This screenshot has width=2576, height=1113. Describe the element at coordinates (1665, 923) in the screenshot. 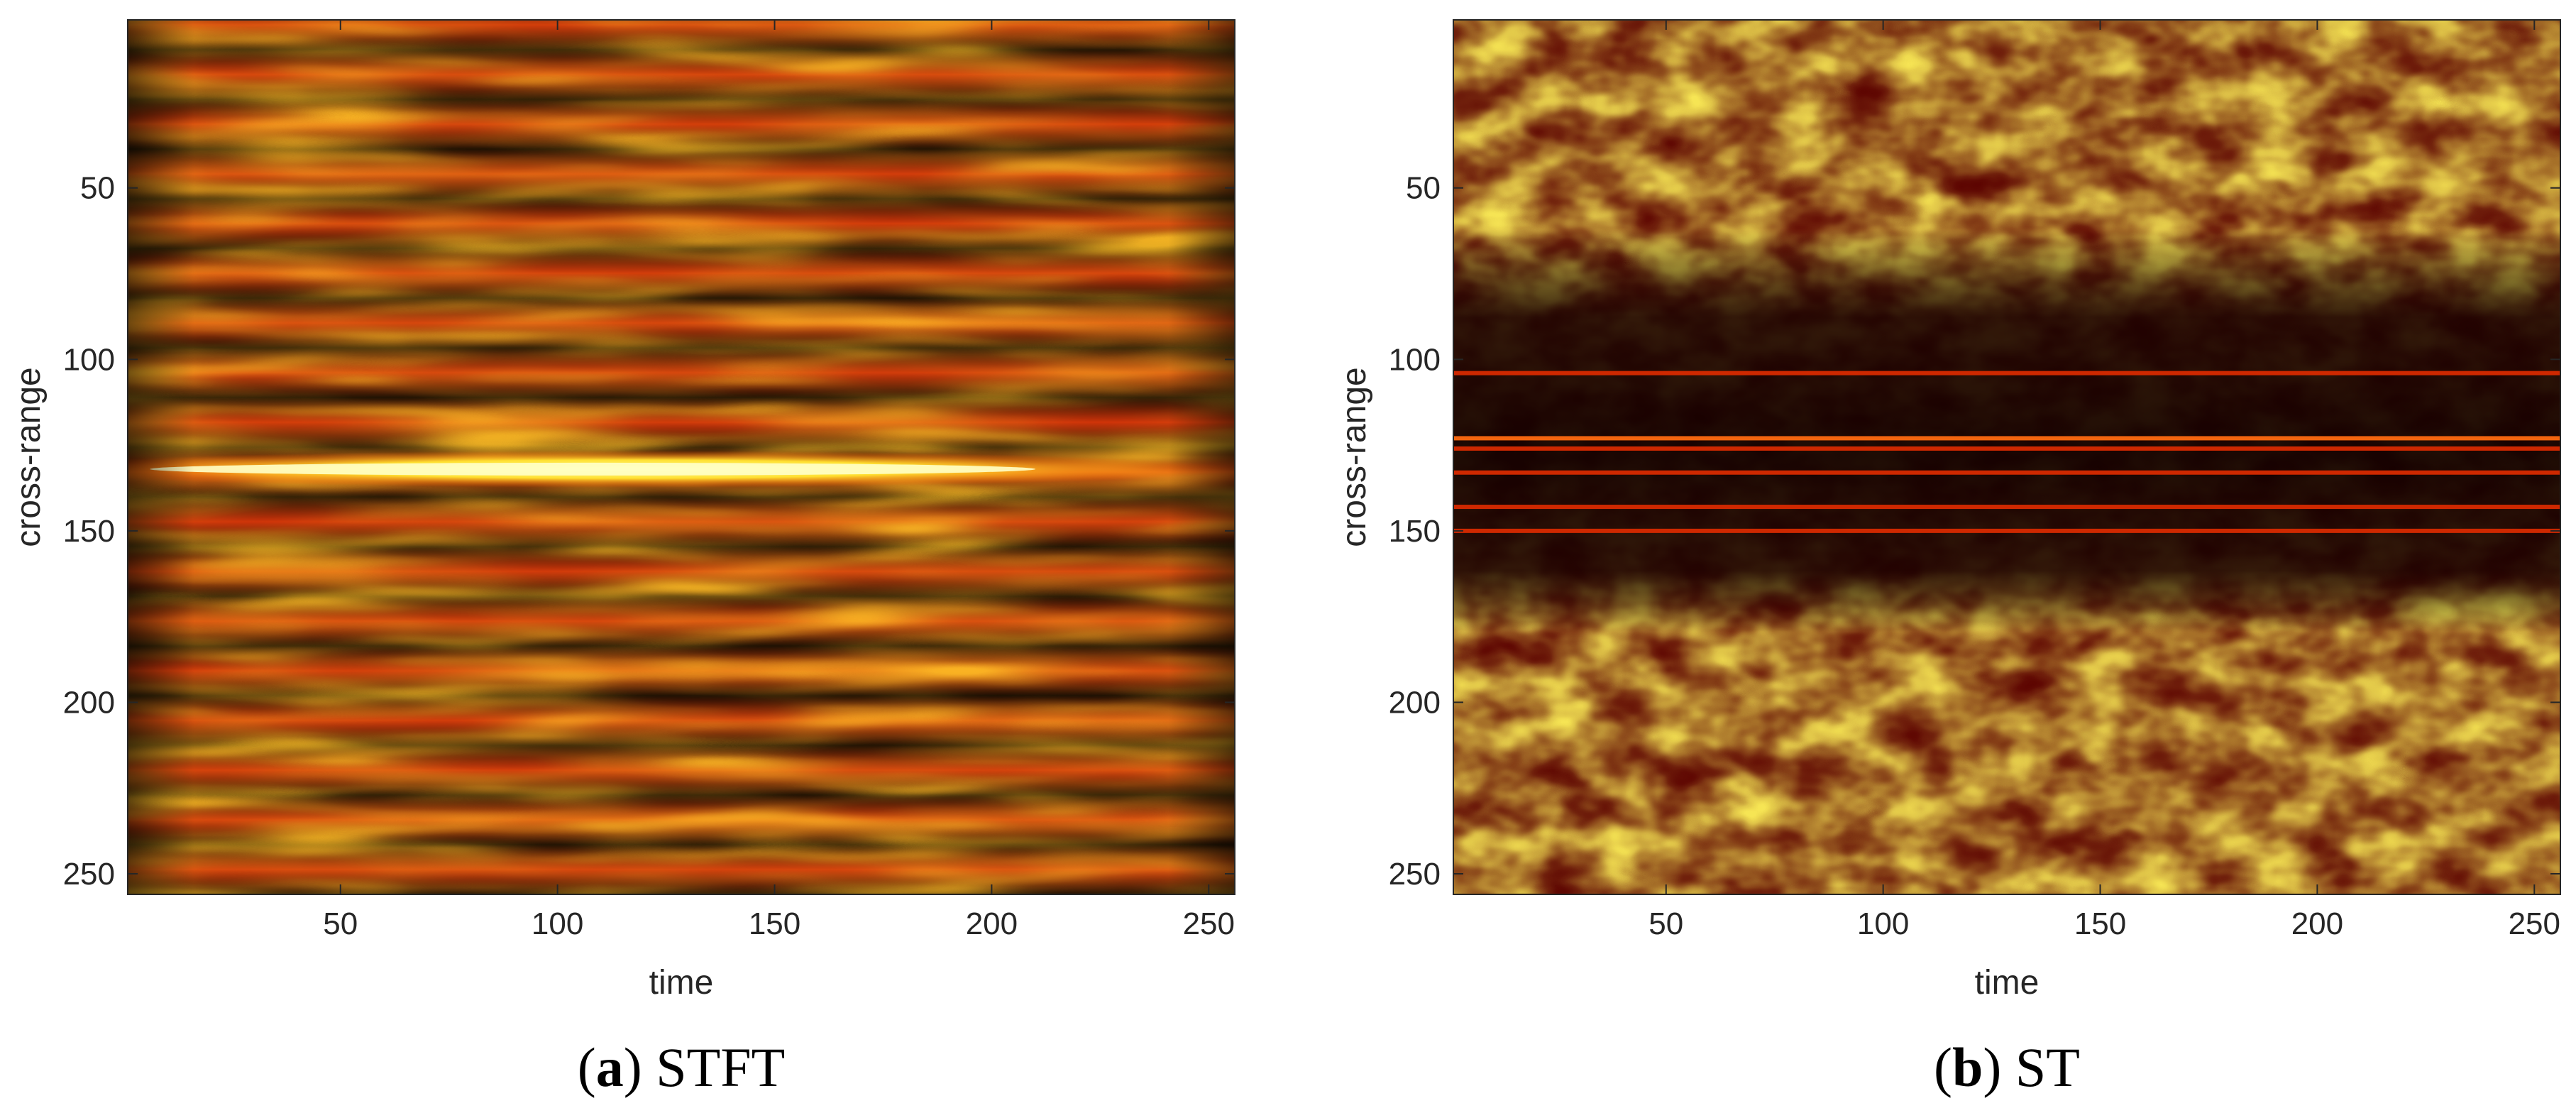

I see `x-tick-label-b: 50` at that location.